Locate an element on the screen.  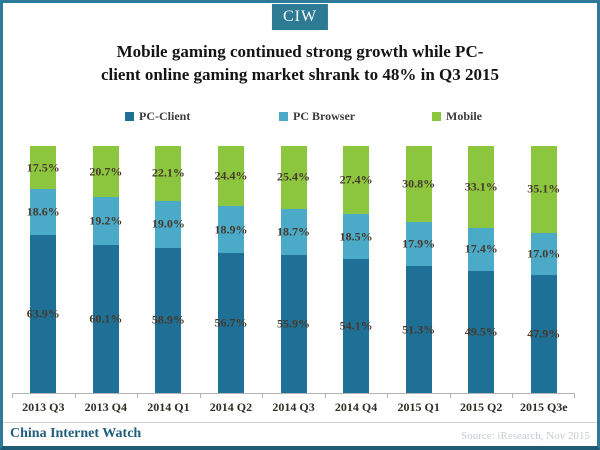
bar-cell: 27.4% 18.5% 54.1% is located at coordinates (356, 269).